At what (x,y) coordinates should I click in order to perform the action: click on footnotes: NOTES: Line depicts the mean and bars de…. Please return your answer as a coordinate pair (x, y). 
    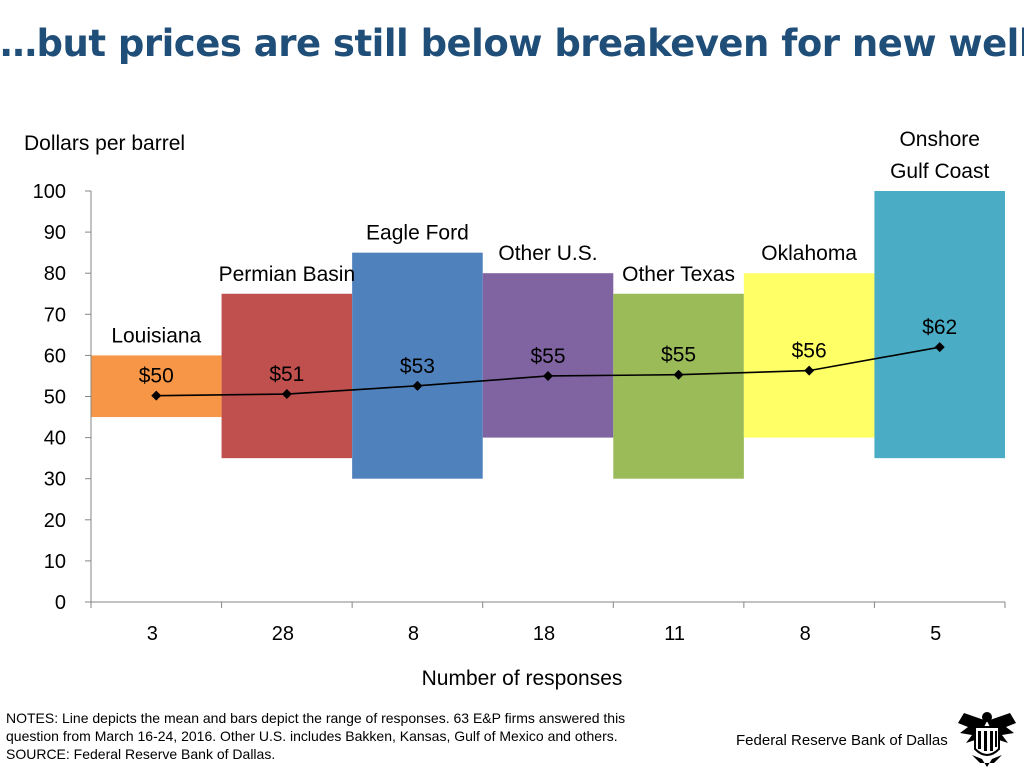
    Looking at the image, I should click on (366, 736).